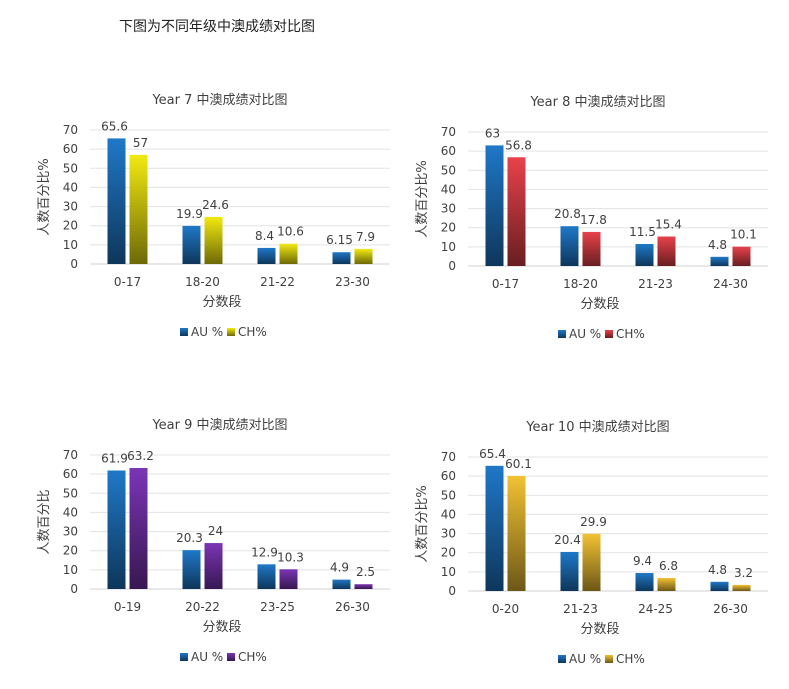  Describe the element at coordinates (593, 522) in the screenshot. I see `data-label: 29.9` at that location.